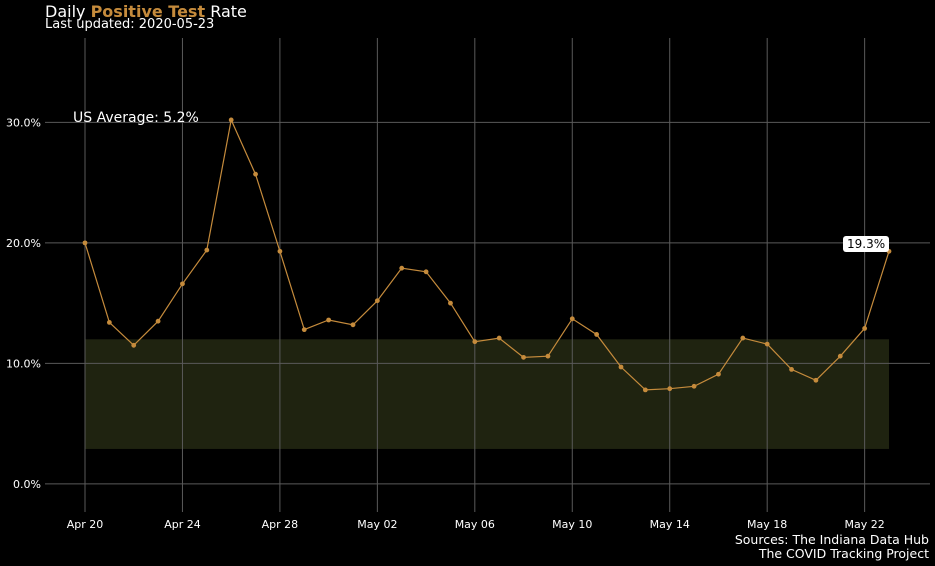 This screenshot has width=935, height=566. I want to click on y-tick-labels: 0.0% 10.0% 20.0% 30.0%, so click(23, 303).